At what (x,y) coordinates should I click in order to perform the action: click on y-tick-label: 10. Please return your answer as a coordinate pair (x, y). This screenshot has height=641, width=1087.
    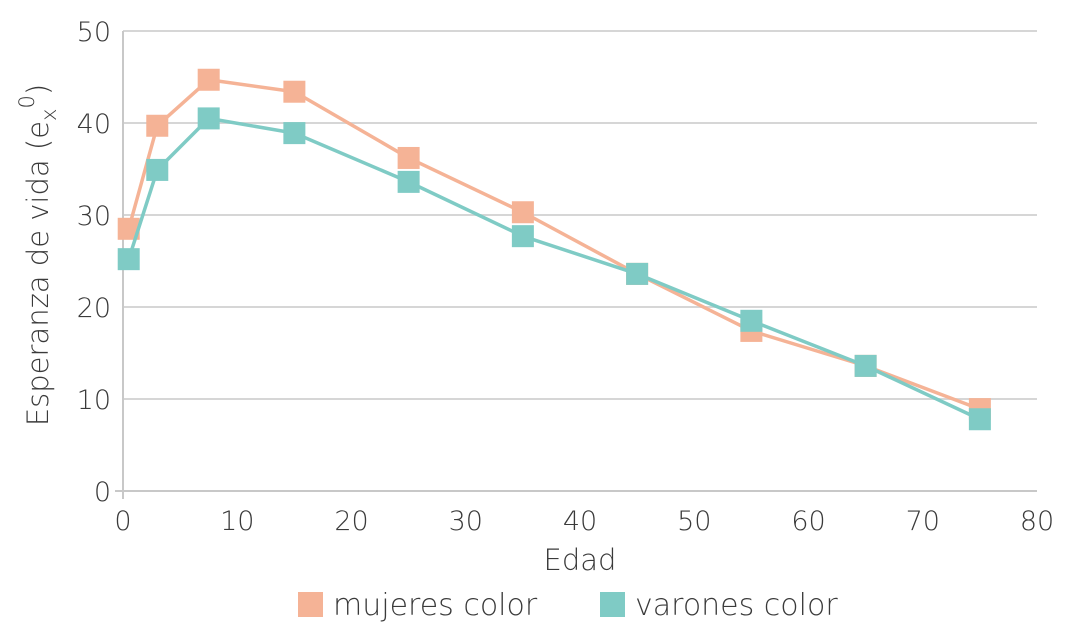
    Looking at the image, I should click on (94, 400).